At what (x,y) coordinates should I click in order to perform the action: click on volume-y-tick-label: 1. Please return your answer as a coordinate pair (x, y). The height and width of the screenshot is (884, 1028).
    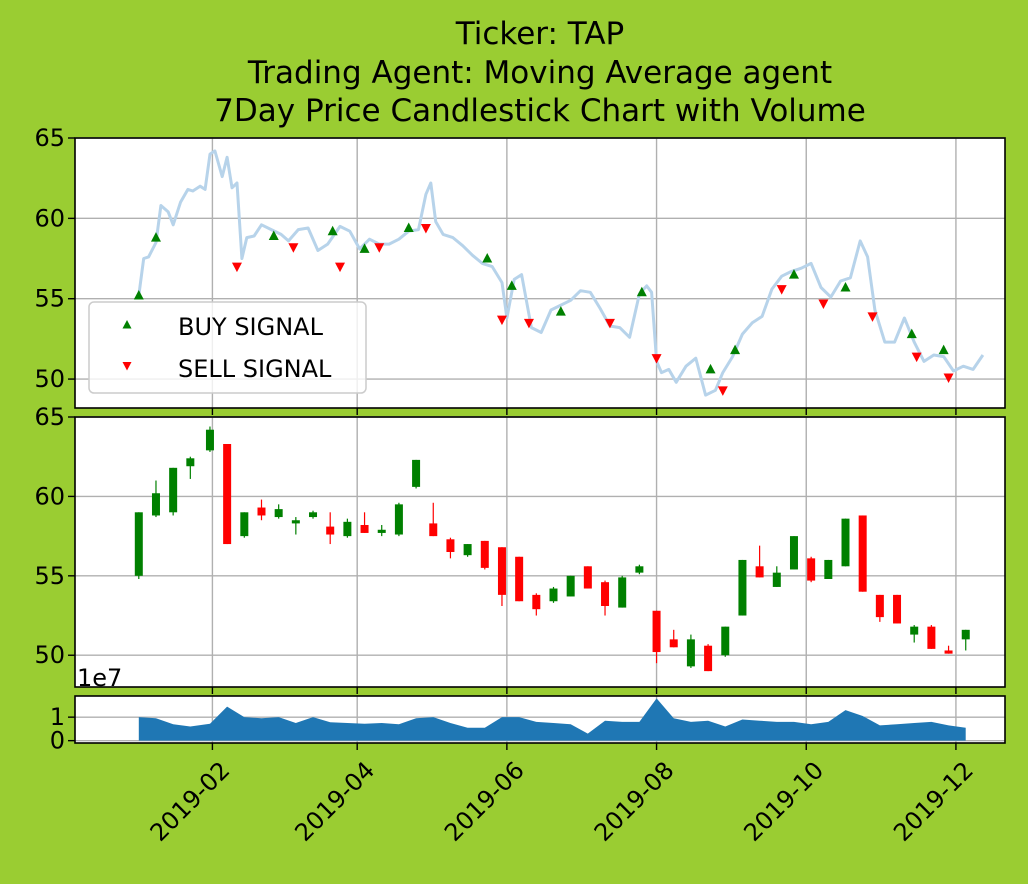
    Looking at the image, I should click on (57, 717).